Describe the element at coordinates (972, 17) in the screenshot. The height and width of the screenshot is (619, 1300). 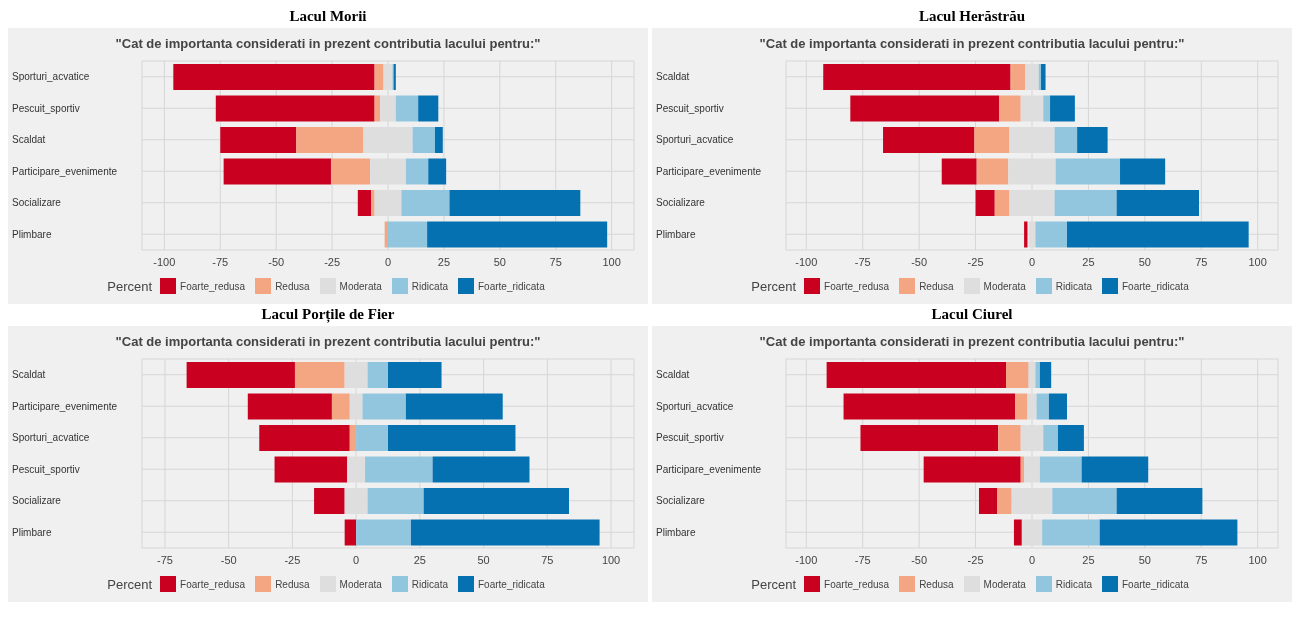
I see `chart-title: Lacul Herăstrău` at that location.